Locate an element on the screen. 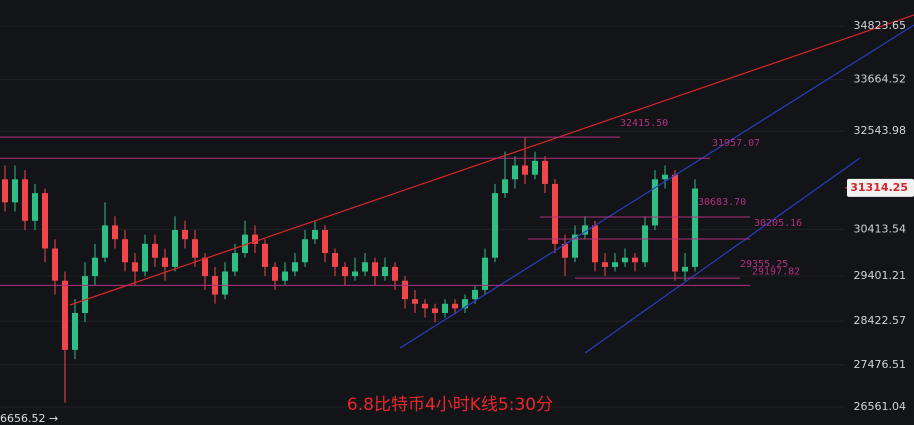 The width and height of the screenshot is (914, 425). level-label: 30683.70 is located at coordinates (722, 202).